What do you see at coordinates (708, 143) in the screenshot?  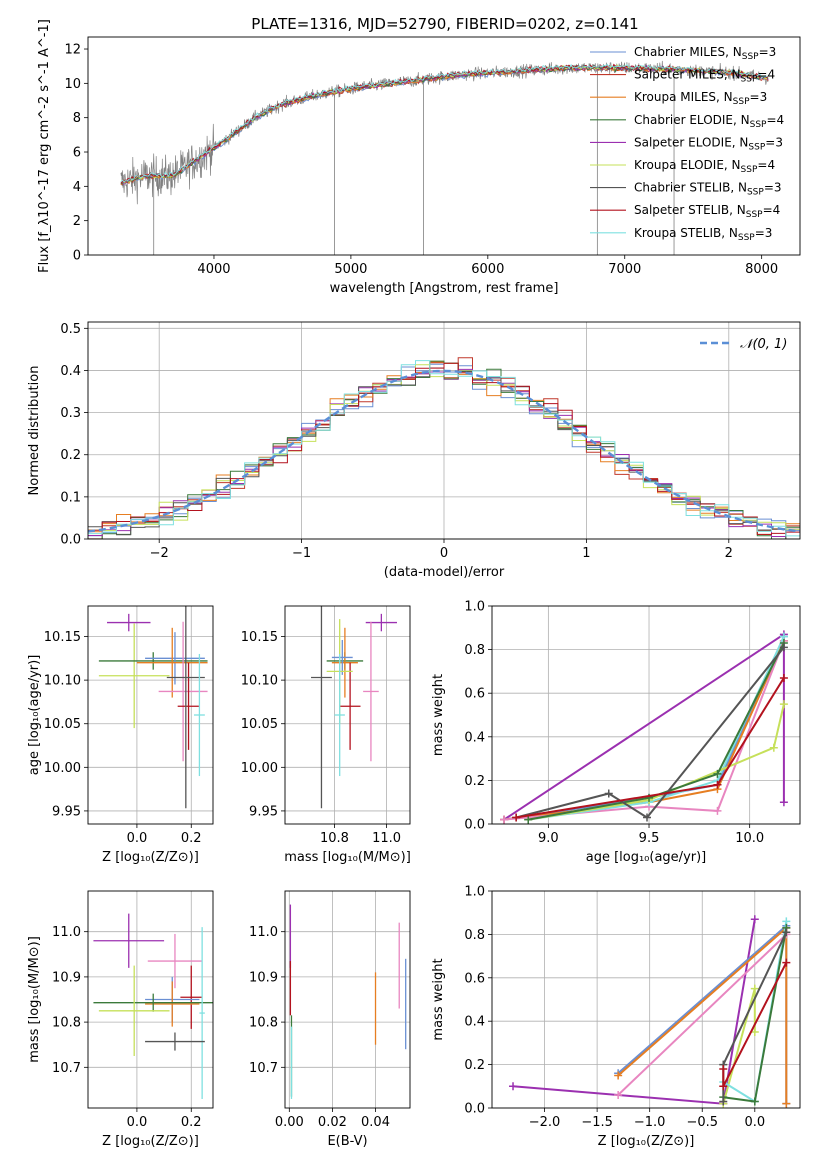 I see `legend-entry: Salpeter ELODIE, NSSP=3` at bounding box center [708, 143].